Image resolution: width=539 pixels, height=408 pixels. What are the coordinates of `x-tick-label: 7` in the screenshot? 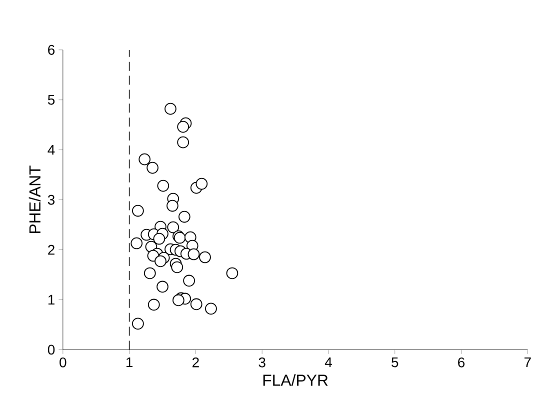 It's located at (527, 363).